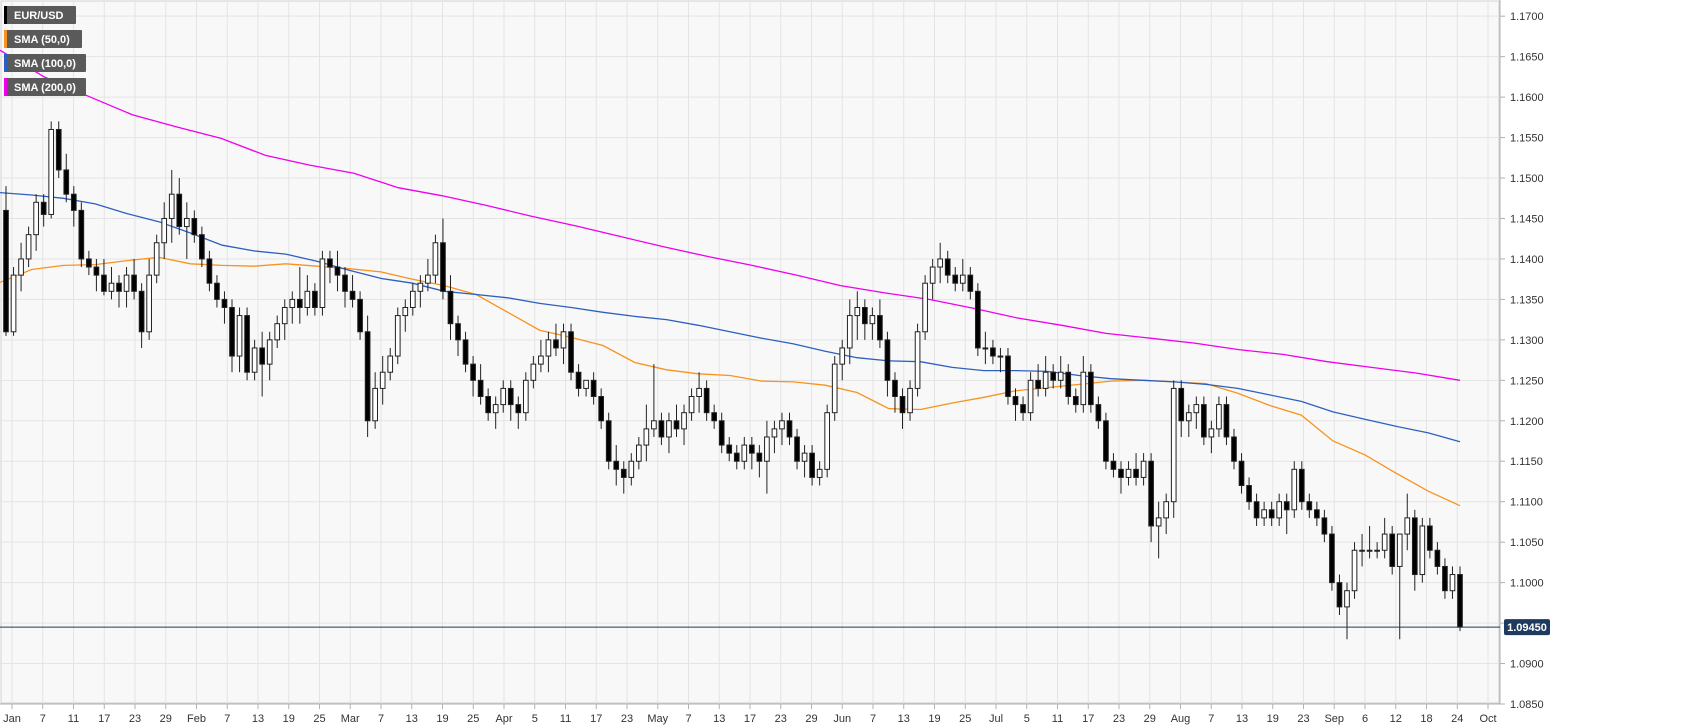 The image size is (1707, 728). Describe the element at coordinates (1181, 719) in the screenshot. I see `x-tick-label: Aug` at that location.